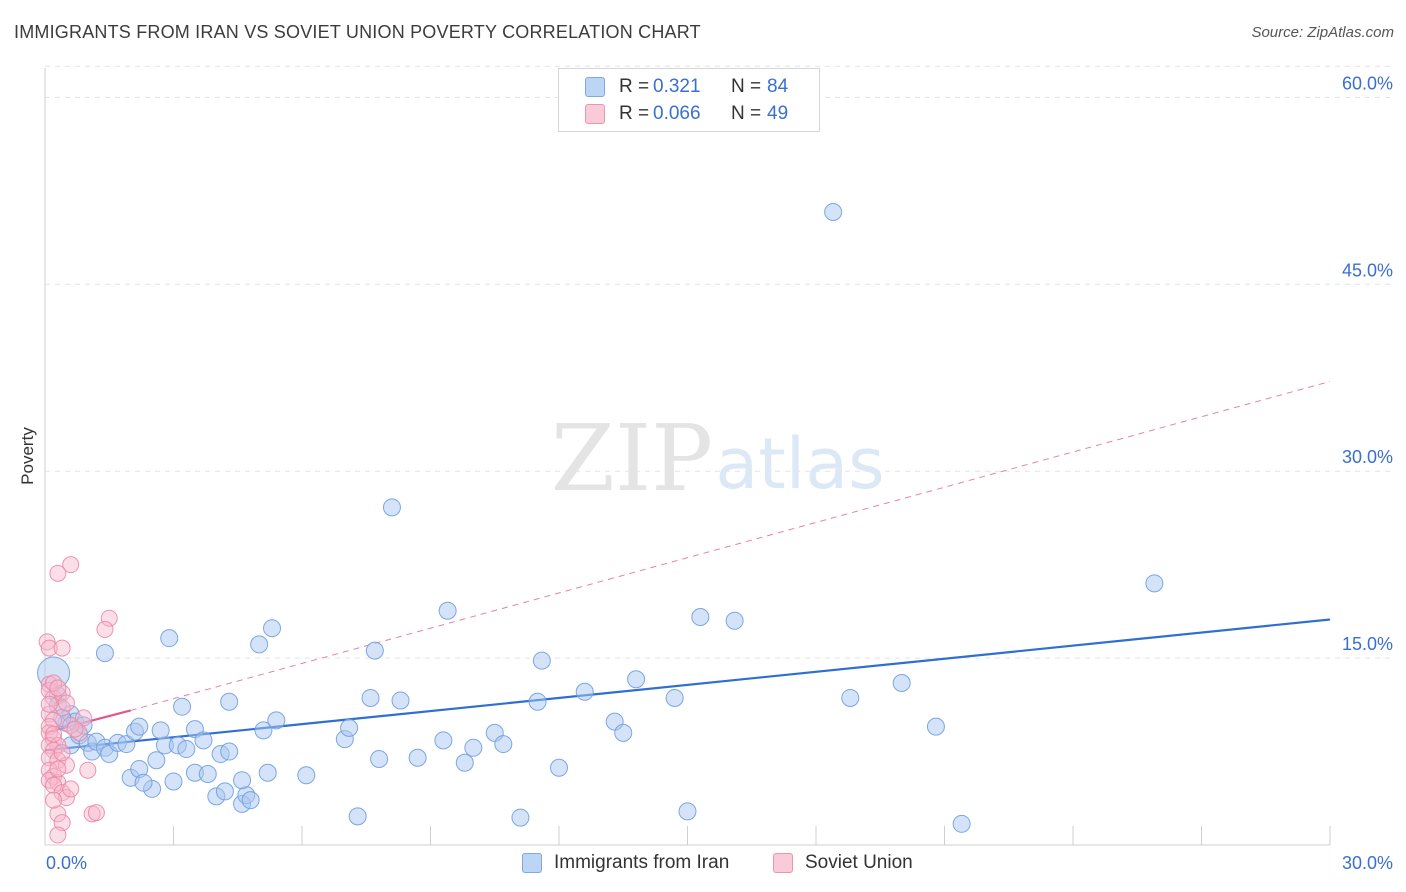  Describe the element at coordinates (66, 863) in the screenshot. I see `x-tick-label-min: 0.0%` at that location.